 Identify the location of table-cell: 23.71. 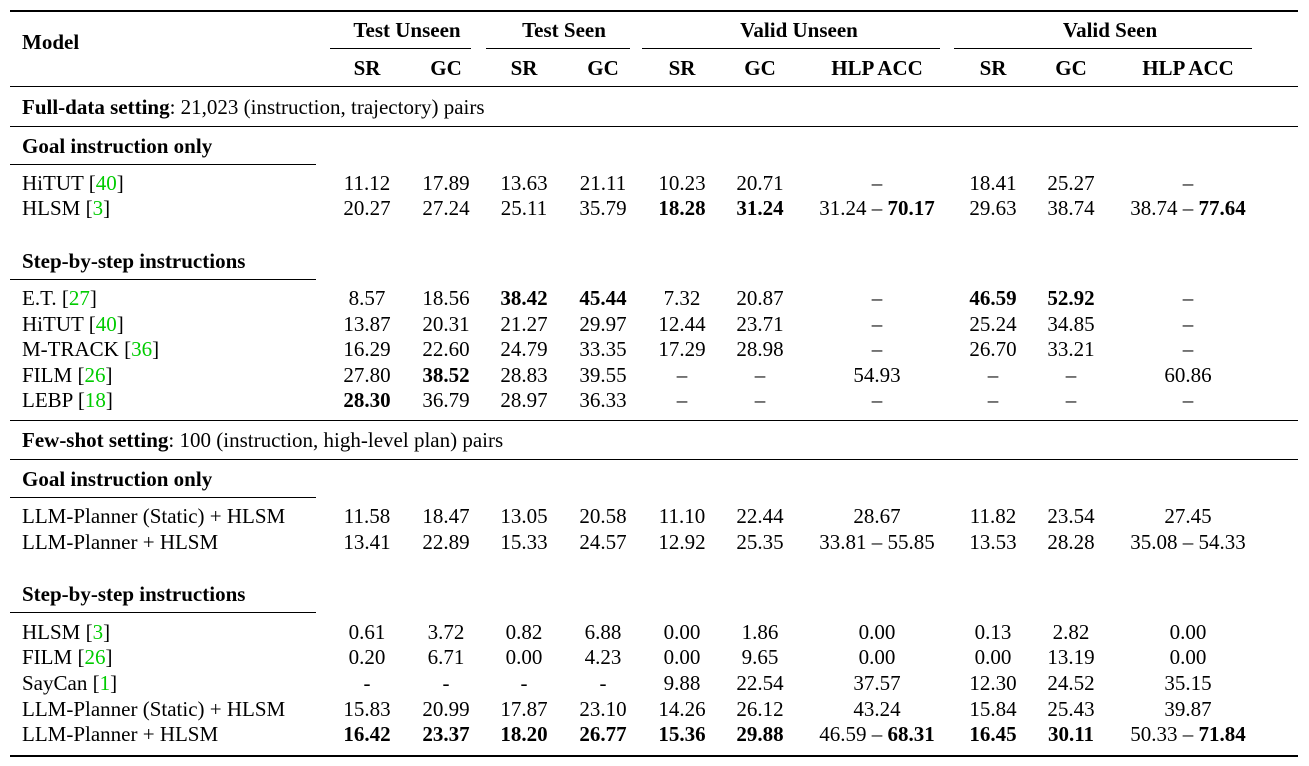
(759, 324).